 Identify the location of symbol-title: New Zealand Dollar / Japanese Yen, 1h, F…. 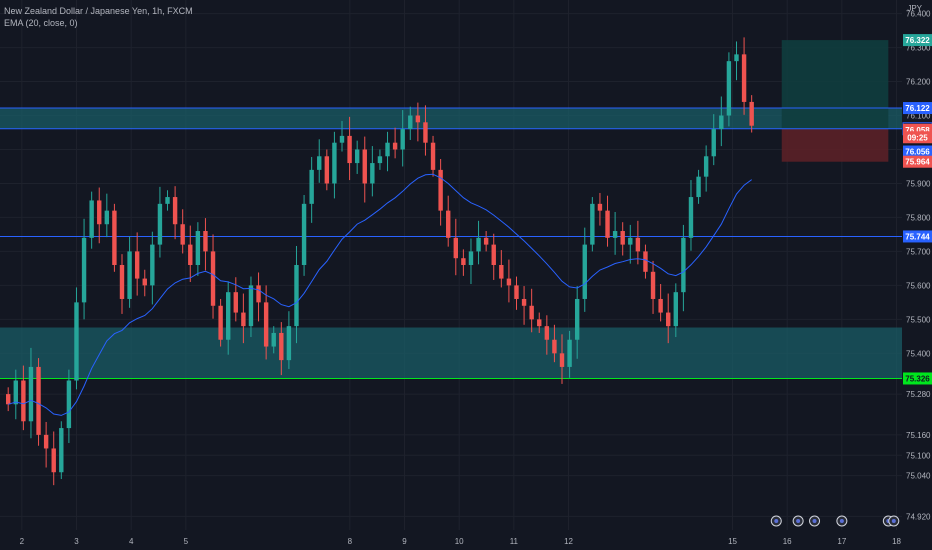
(98, 11).